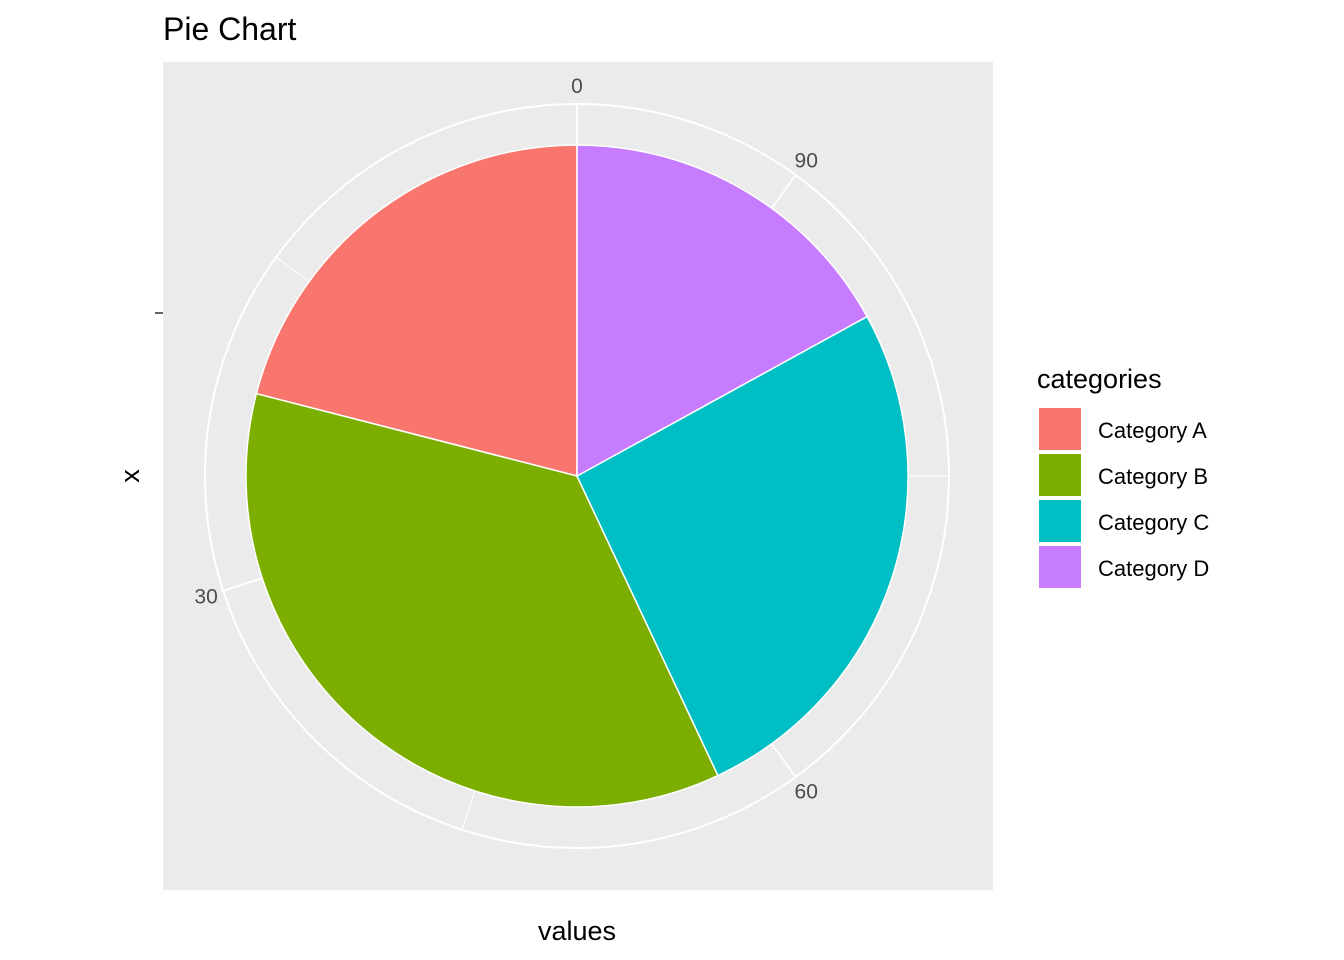 This screenshot has width=1344, height=960. What do you see at coordinates (1060, 567) in the screenshot?
I see `legend-key-category-d` at bounding box center [1060, 567].